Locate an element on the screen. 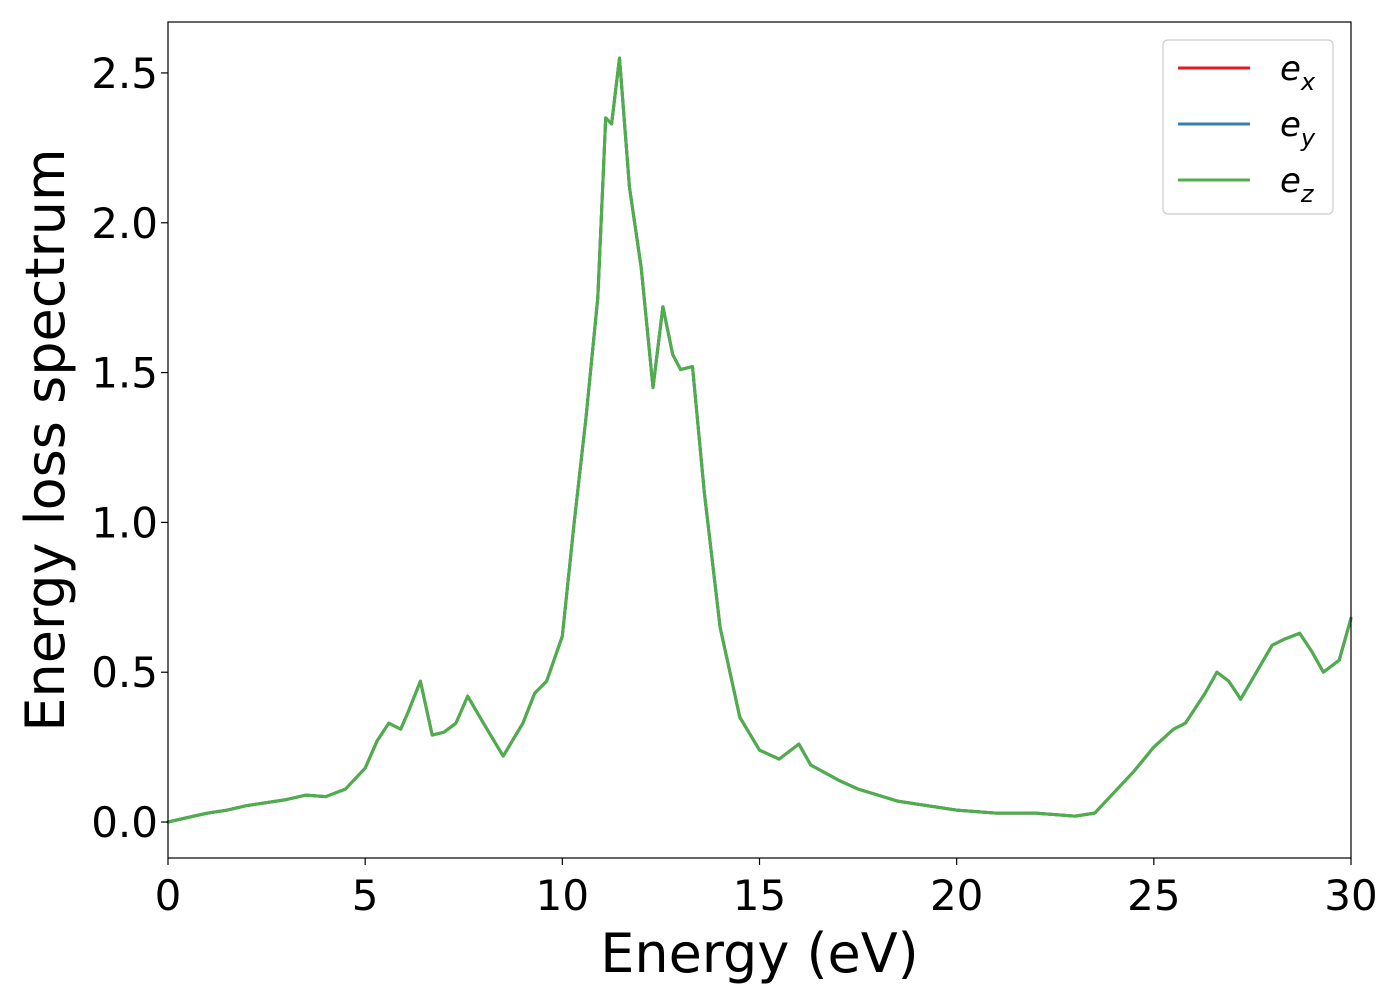 The image size is (1400, 1000). x-tick-label: 30 is located at coordinates (1350, 895).